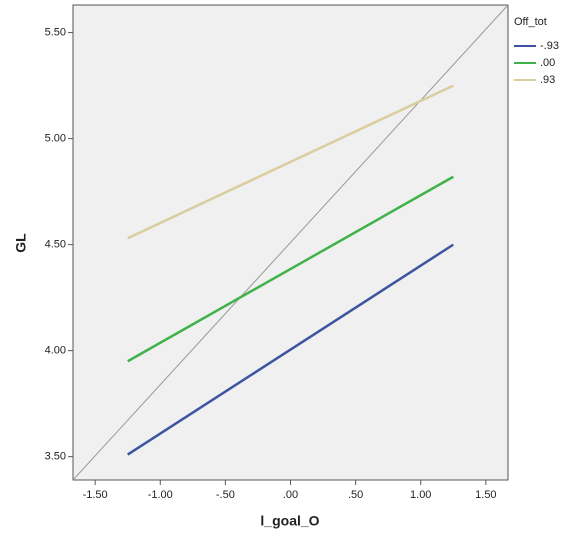  Describe the element at coordinates (549, 46) in the screenshot. I see `legend-label: -.93` at that location.